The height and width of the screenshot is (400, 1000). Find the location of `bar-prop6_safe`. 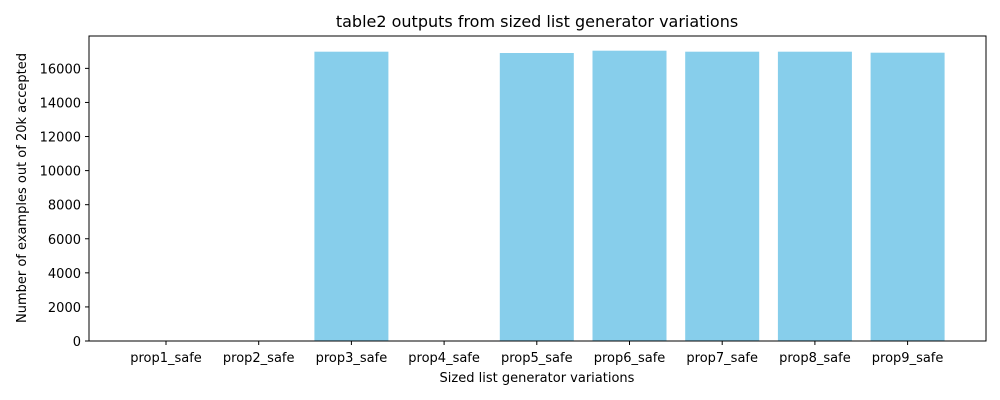

bar-prop6_safe is located at coordinates (629, 195).